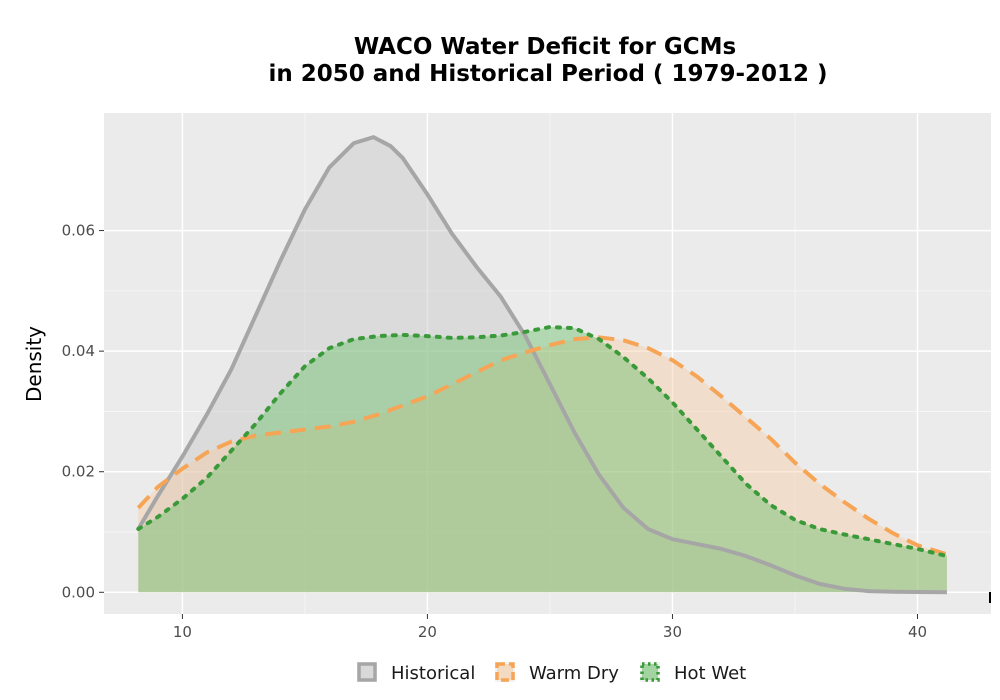  Describe the element at coordinates (672, 632) in the screenshot. I see `x-tick-label: 30` at that location.